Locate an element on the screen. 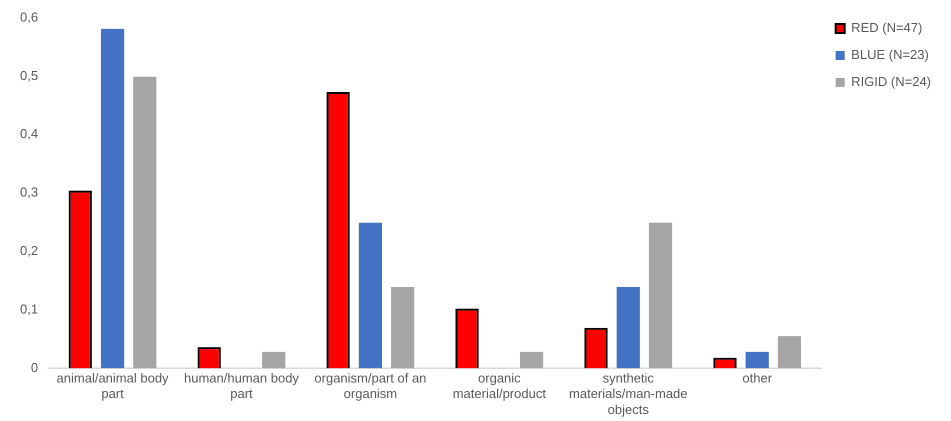 Image resolution: width=951 pixels, height=421 pixels. x-tick-label: animal/animal body part is located at coordinates (113, 386).